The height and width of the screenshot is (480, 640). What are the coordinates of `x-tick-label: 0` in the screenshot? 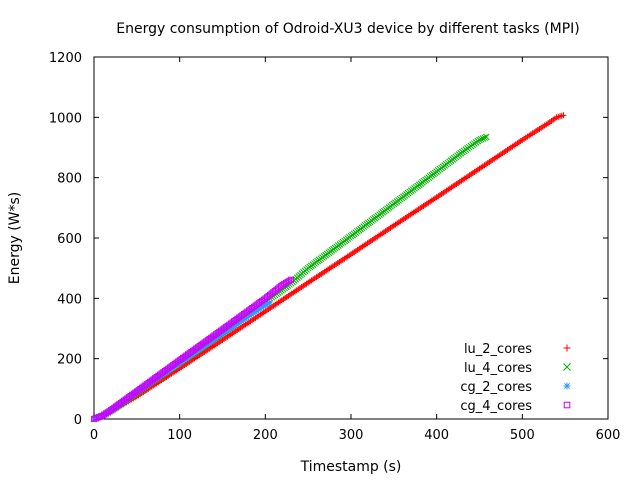 It's located at (94, 435).